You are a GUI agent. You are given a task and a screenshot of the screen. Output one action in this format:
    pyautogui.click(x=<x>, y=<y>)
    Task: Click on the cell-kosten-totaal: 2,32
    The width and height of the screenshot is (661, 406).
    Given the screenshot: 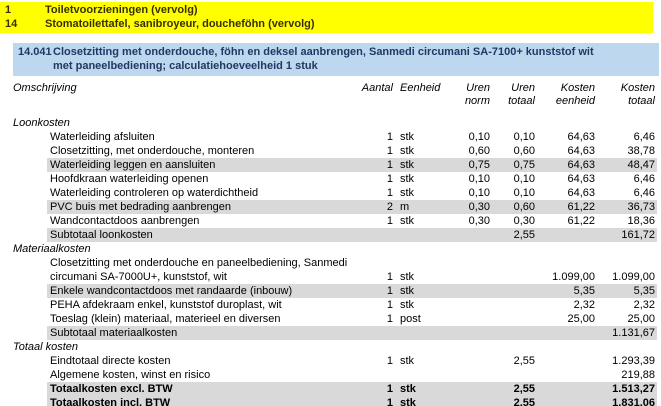 What is the action you would take?
    pyautogui.click(x=644, y=305)
    